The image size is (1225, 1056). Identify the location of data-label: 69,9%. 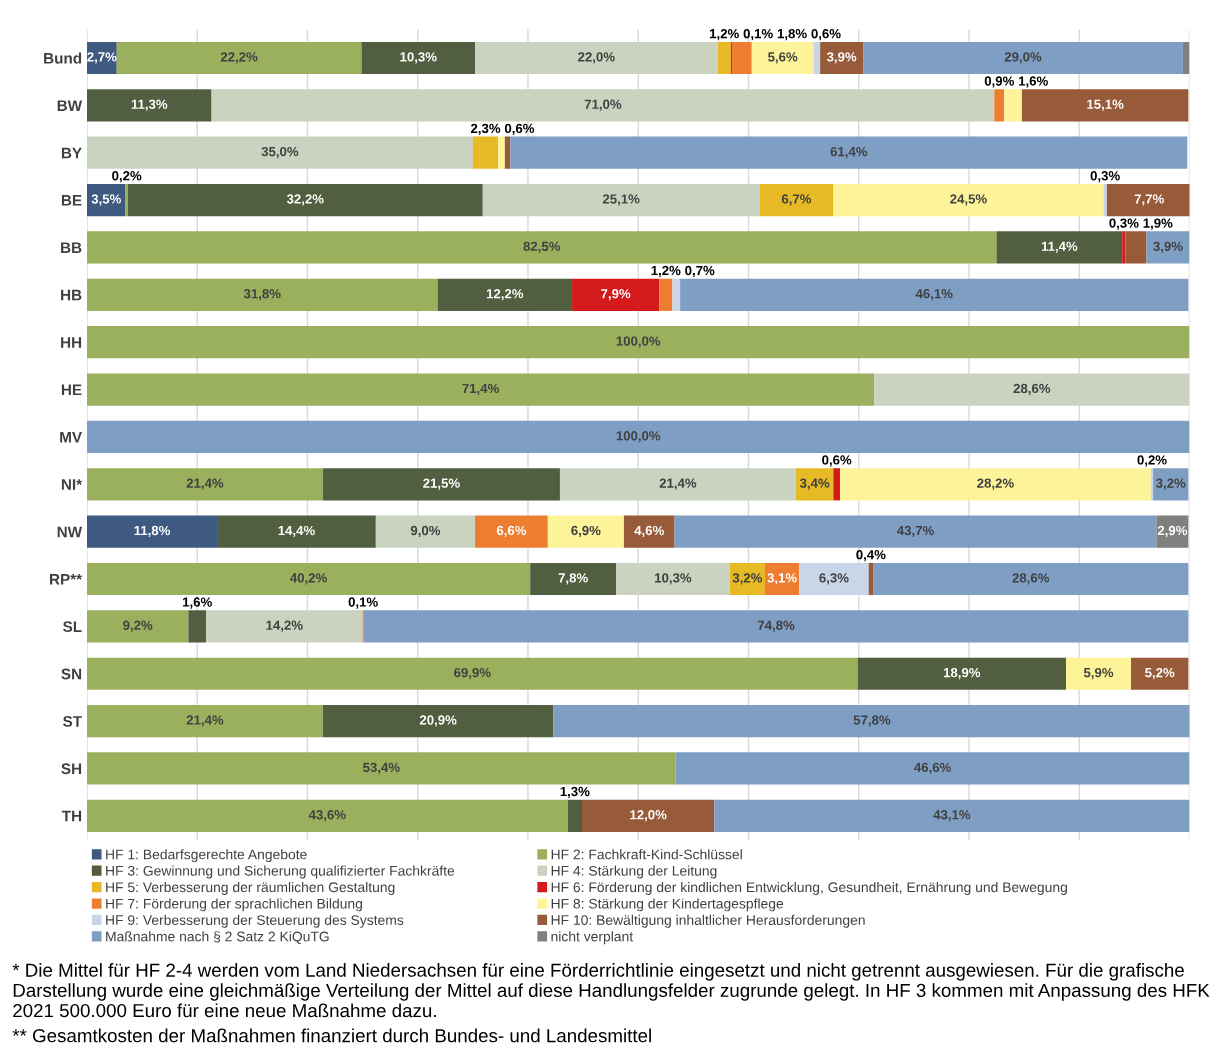
(472, 673).